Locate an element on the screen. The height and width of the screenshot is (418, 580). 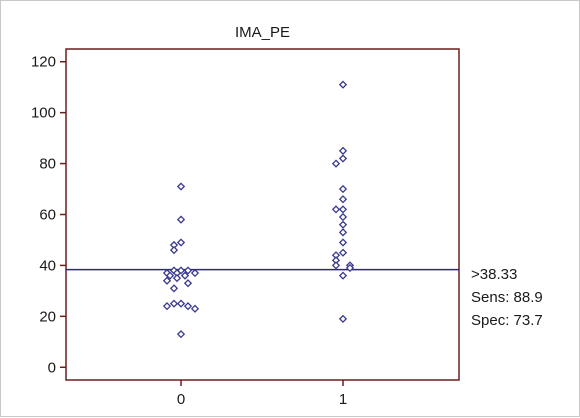
chart-title: IMA_PE is located at coordinates (262, 32).